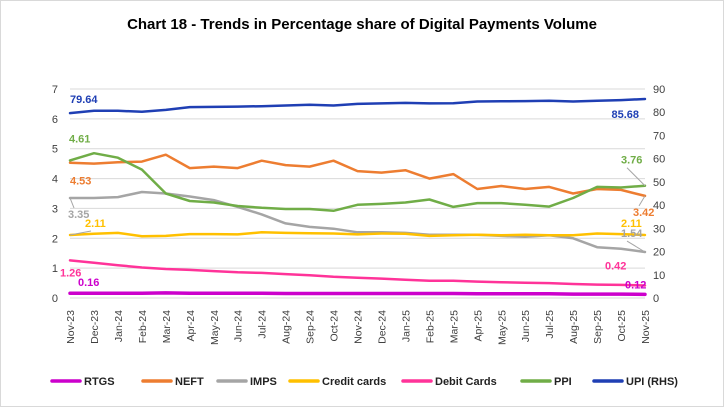 The height and width of the screenshot is (407, 724). Describe the element at coordinates (659, 160) in the screenshot. I see `y-right-tick-label: 60` at that location.